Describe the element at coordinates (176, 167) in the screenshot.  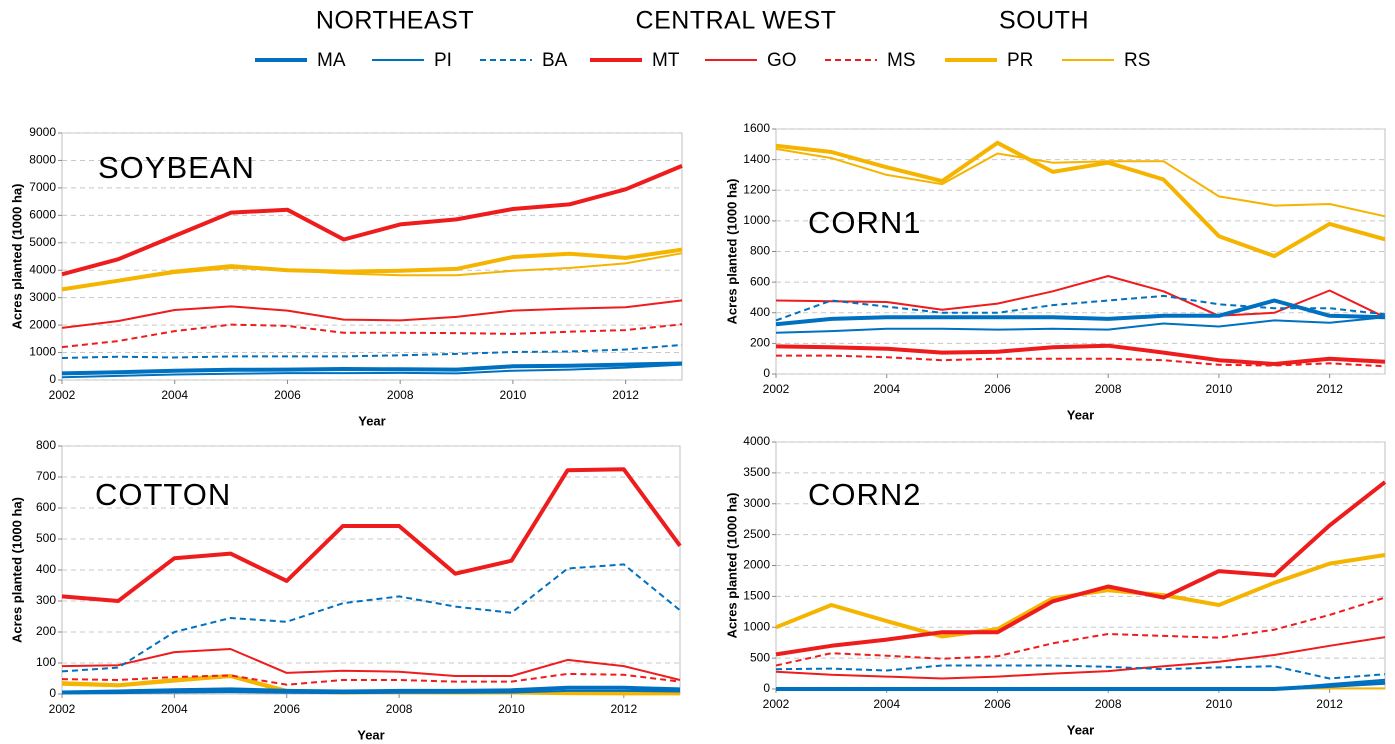
I see `chart-title: SOYBEAN` at that location.